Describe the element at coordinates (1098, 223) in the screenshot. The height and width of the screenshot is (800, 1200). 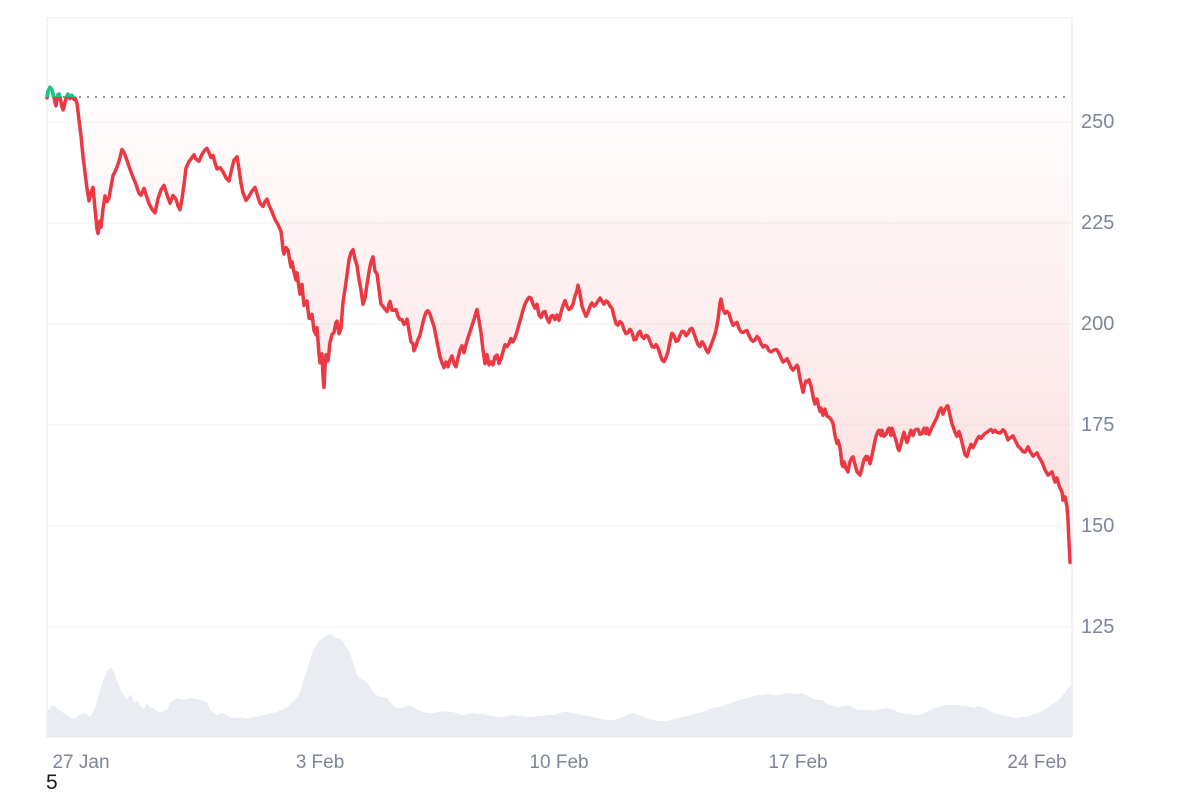
I see `y-axis-tick-label: 225` at that location.